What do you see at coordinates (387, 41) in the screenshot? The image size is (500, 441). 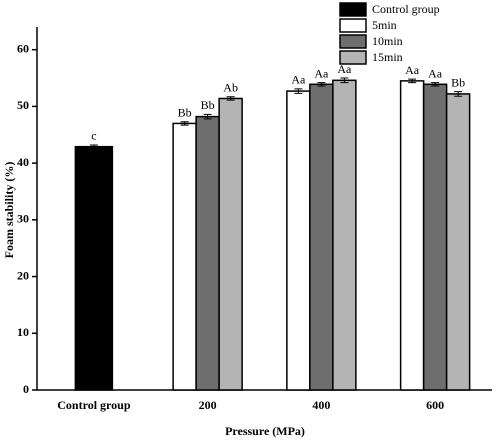 I see `legend-label: 10min` at bounding box center [387, 41].